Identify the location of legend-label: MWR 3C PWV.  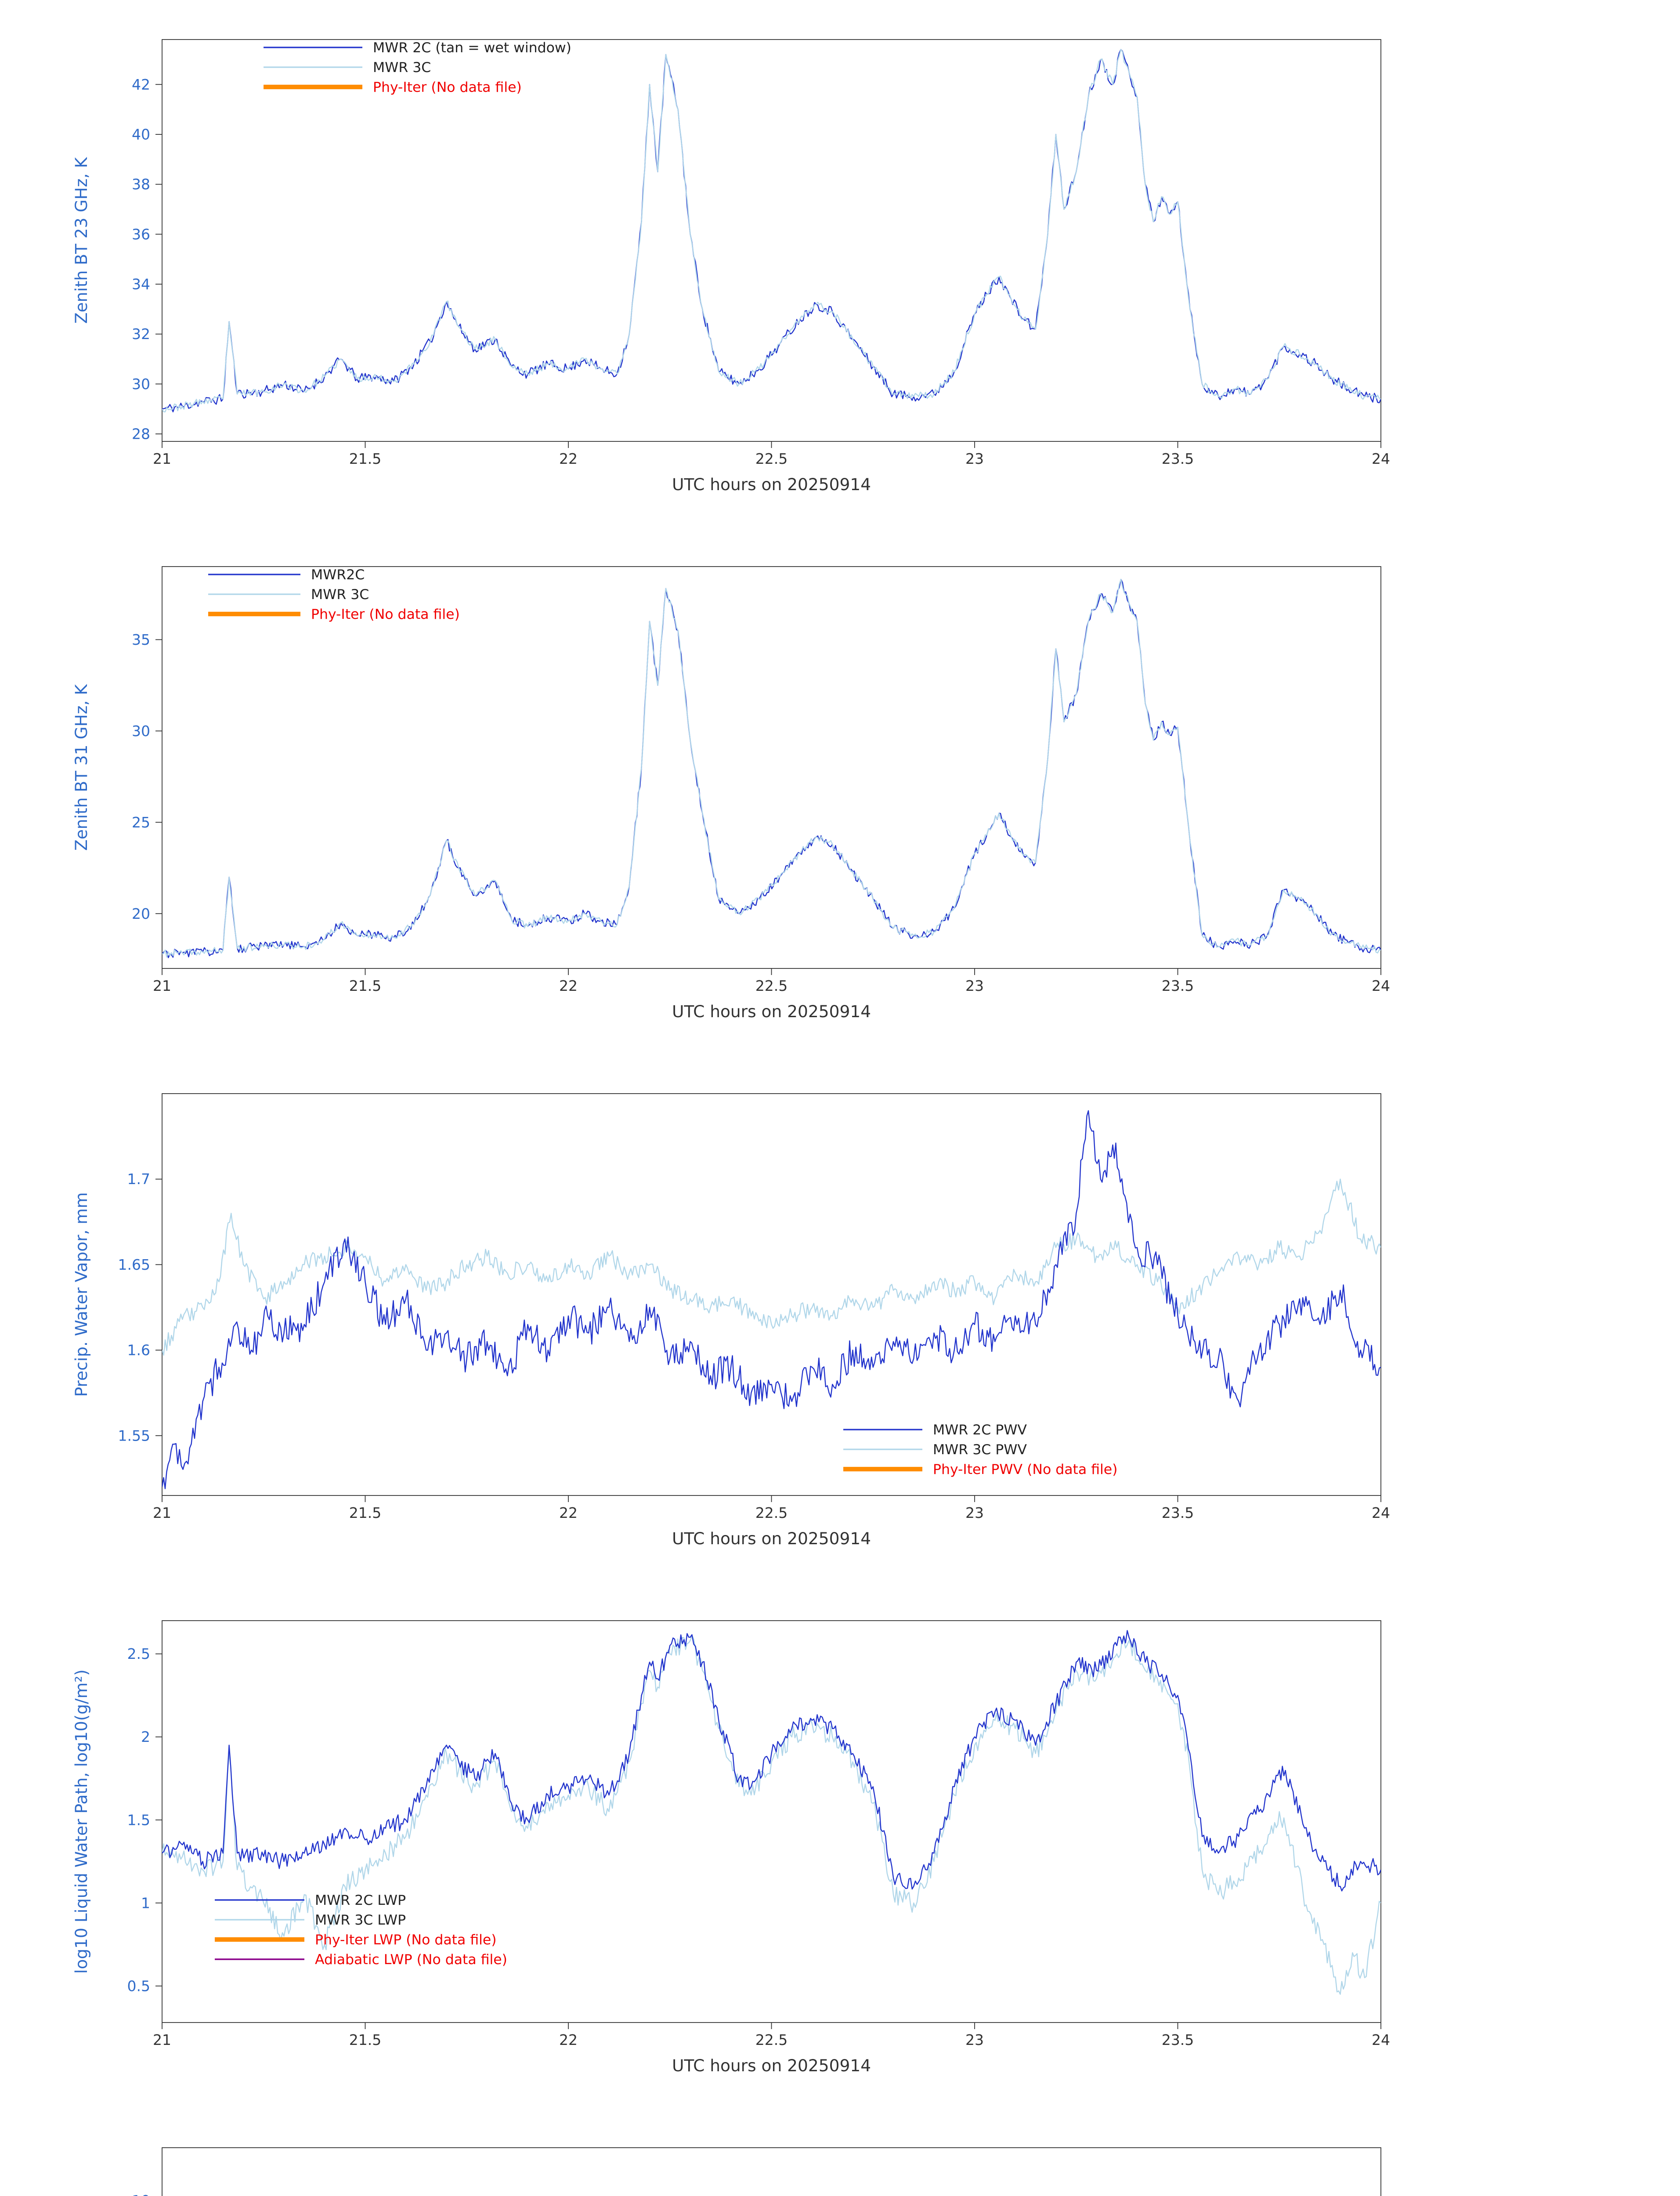
(980, 1450).